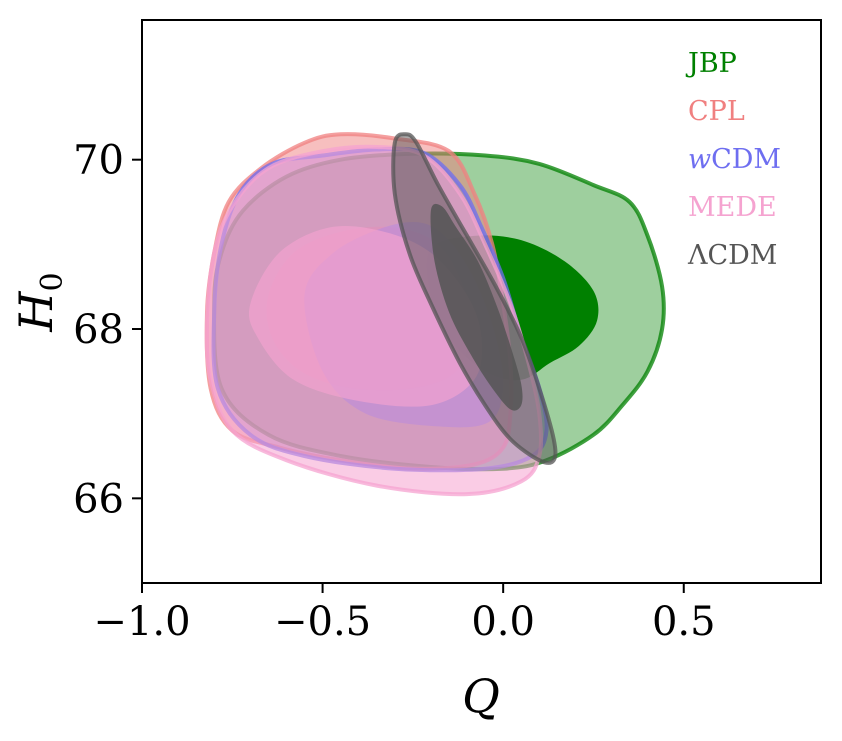  Describe the element at coordinates (732, 255) in the screenshot. I see `legend-label-cdm: ΛCDM` at that location.